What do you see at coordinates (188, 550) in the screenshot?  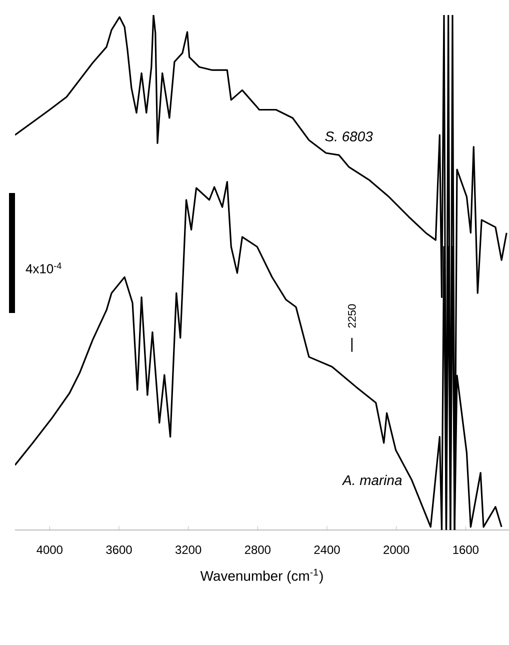 I see `x-tick-label: 3200` at bounding box center [188, 550].